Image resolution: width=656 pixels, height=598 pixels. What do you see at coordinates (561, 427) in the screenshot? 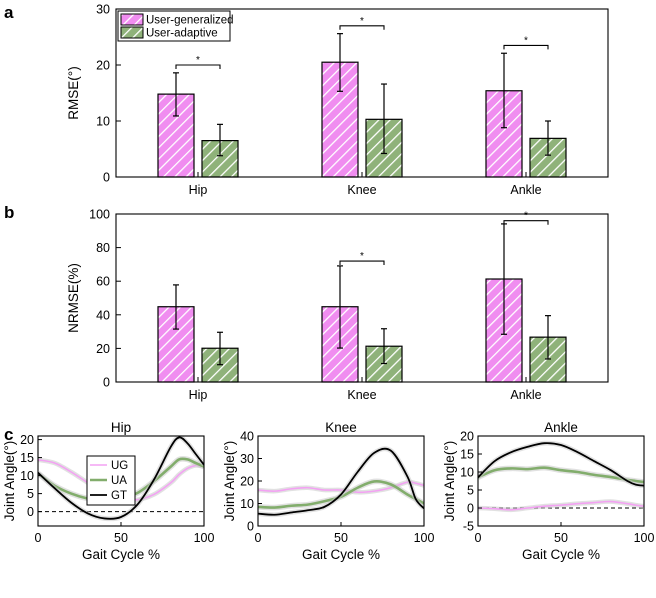
I see `chart-title-ankle: Ankle` at bounding box center [561, 427].